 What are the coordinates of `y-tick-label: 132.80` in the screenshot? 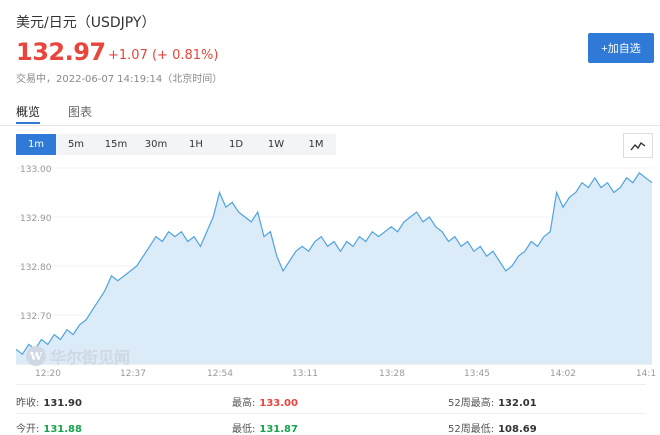 It's located at (36, 268).